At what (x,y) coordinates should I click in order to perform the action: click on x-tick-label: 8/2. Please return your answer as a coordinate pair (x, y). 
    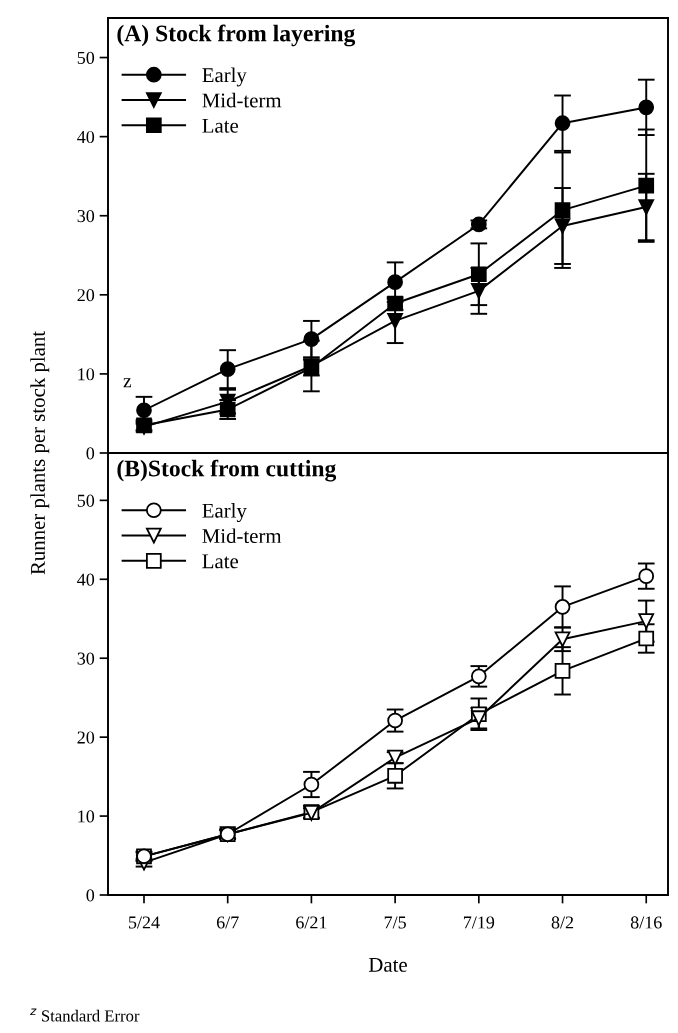
    Looking at the image, I should click on (562, 922).